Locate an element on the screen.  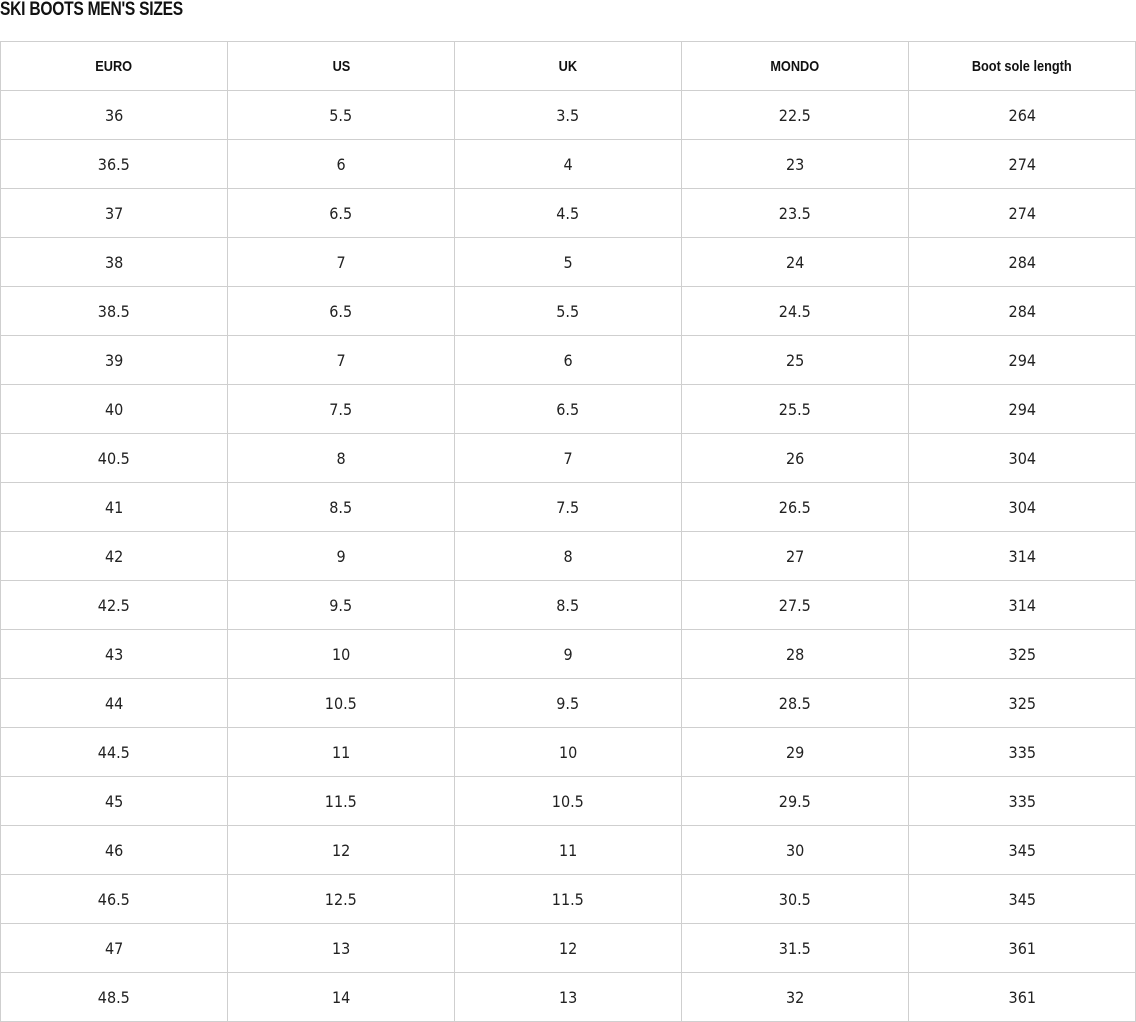
cell-value: 6.5 is located at coordinates (568, 409).